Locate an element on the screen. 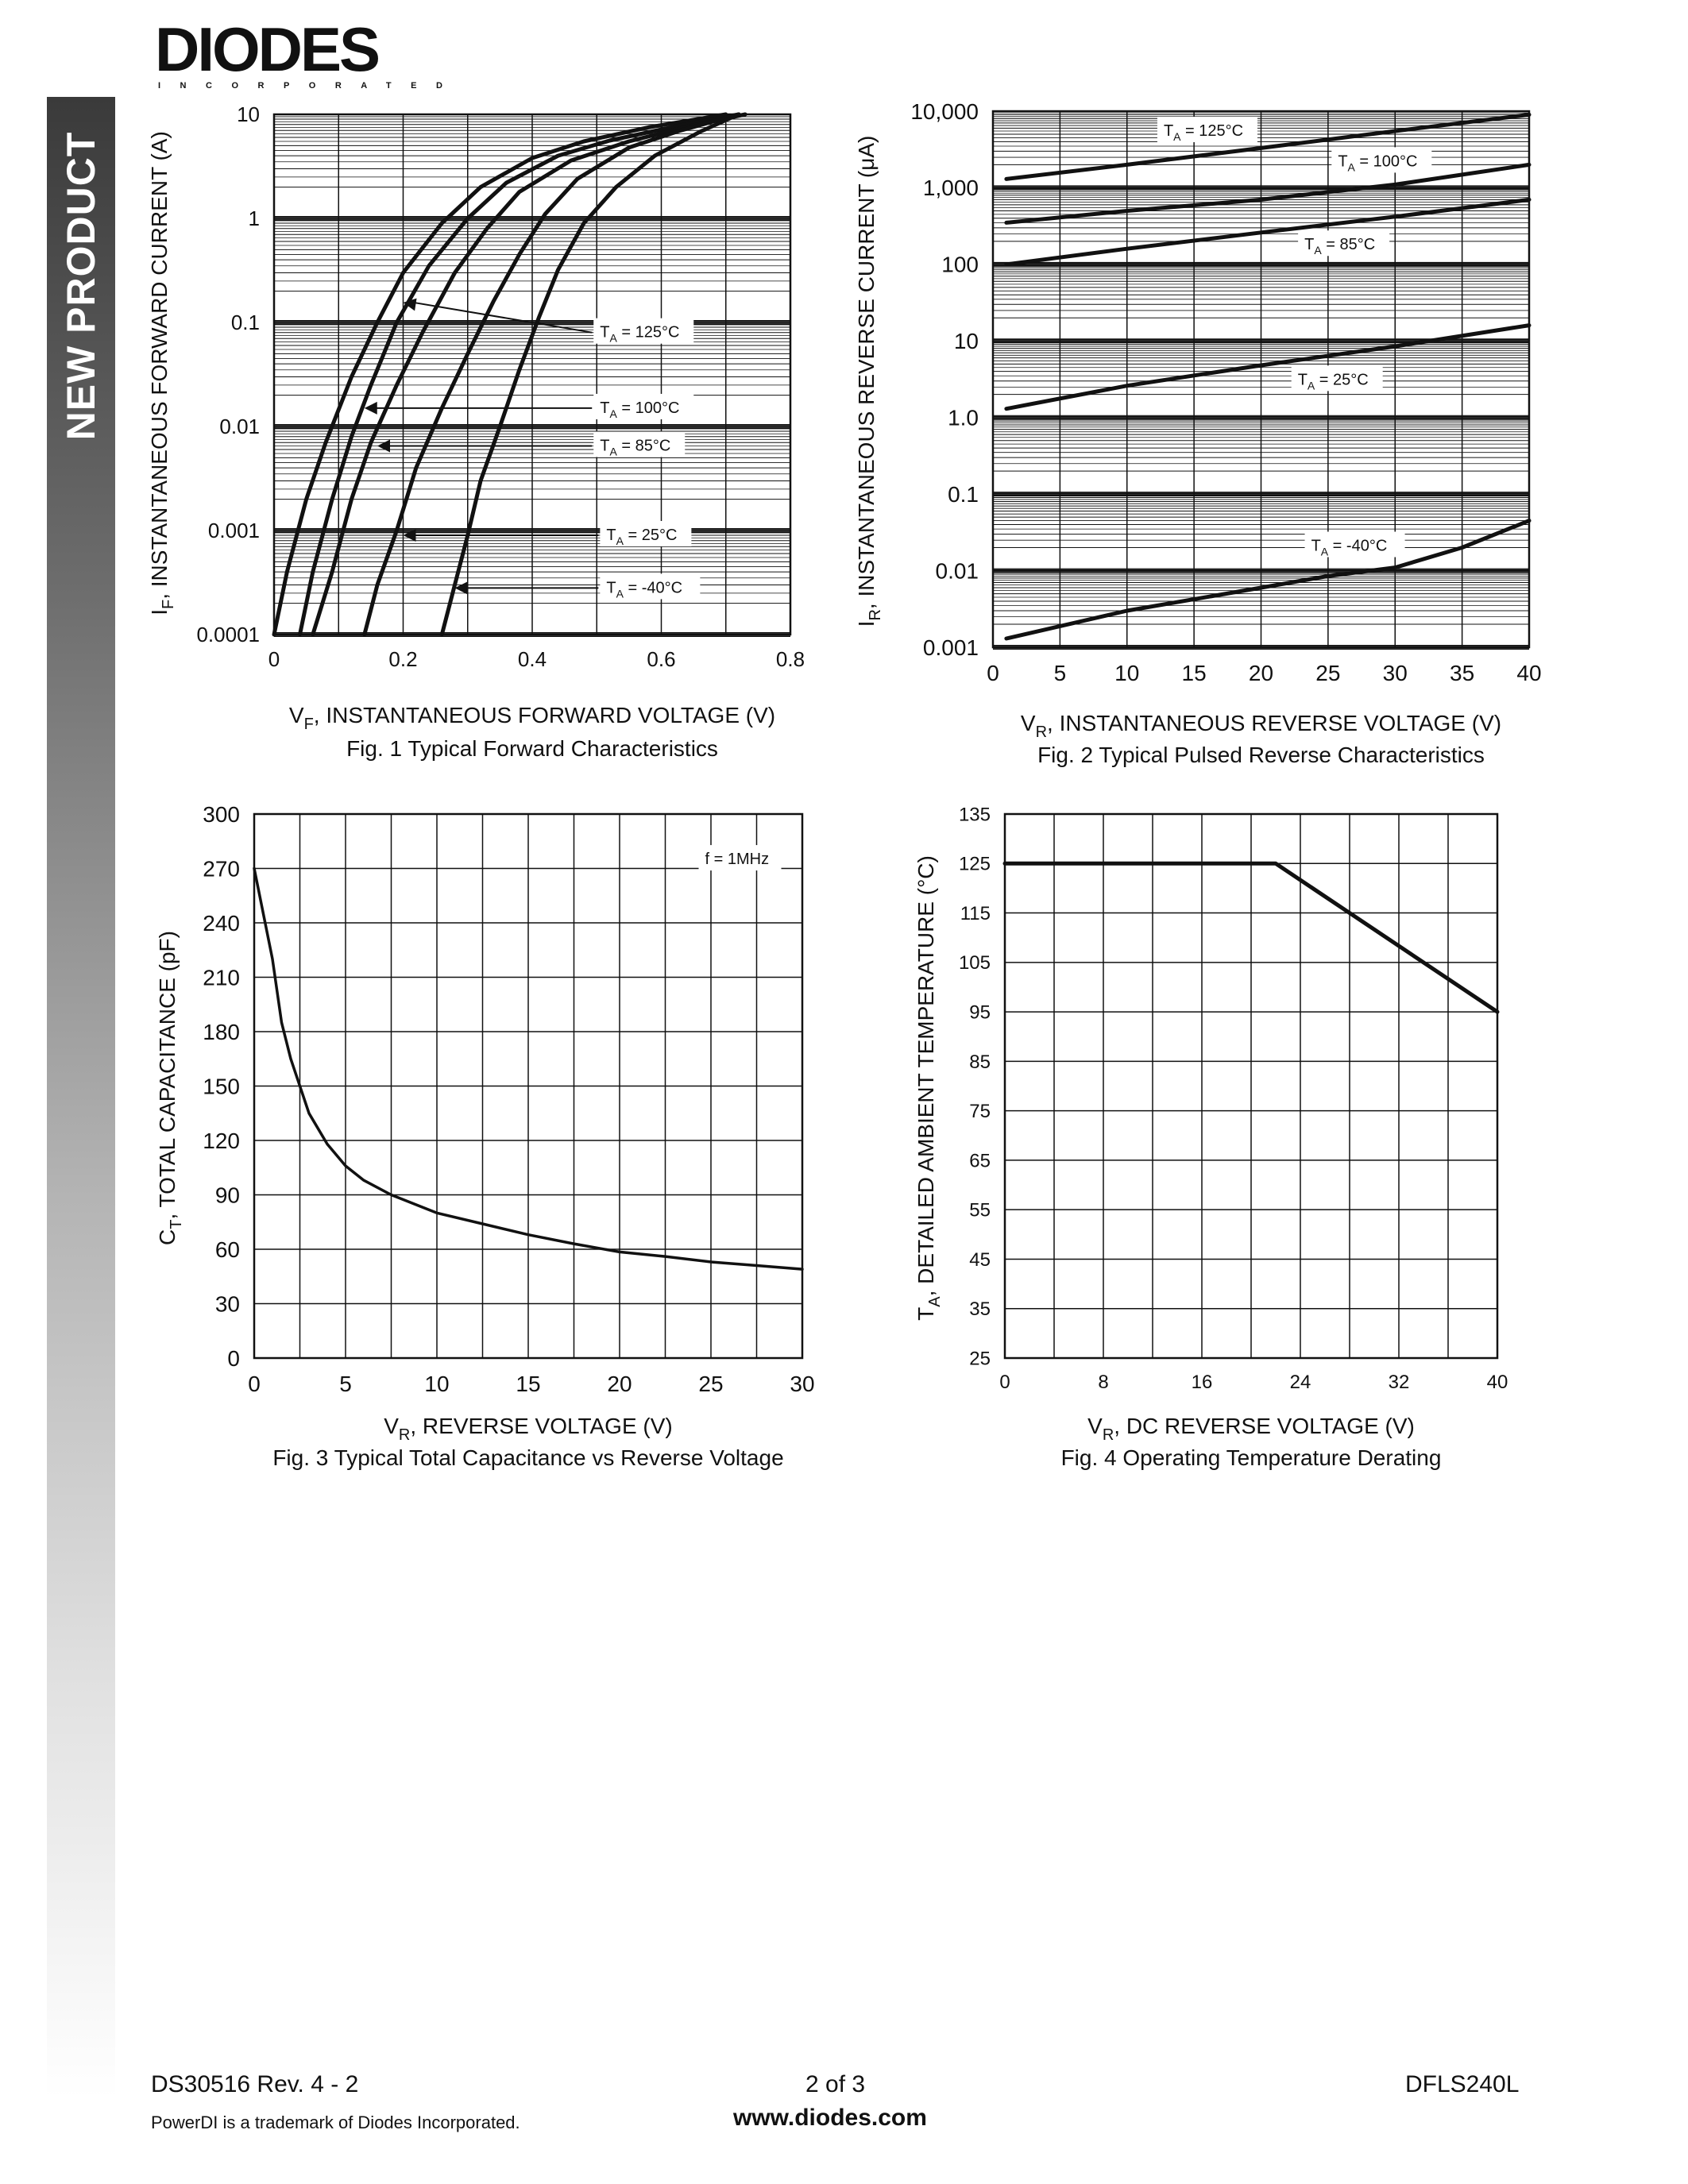 The image size is (1688, 2184). y-tick-label: 55 is located at coordinates (980, 1210).